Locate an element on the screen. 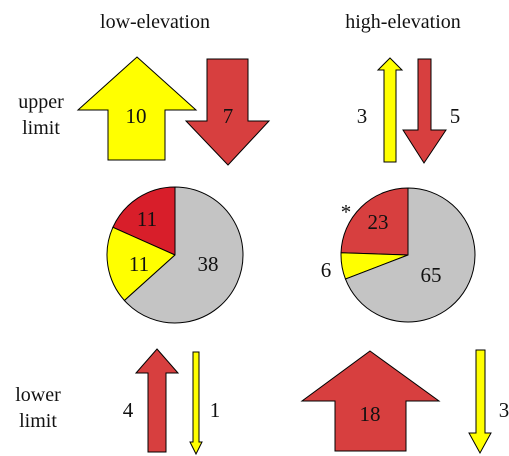 The height and width of the screenshot is (456, 509). high-elevation-pie: 23 6 65 * is located at coordinates (398, 255).